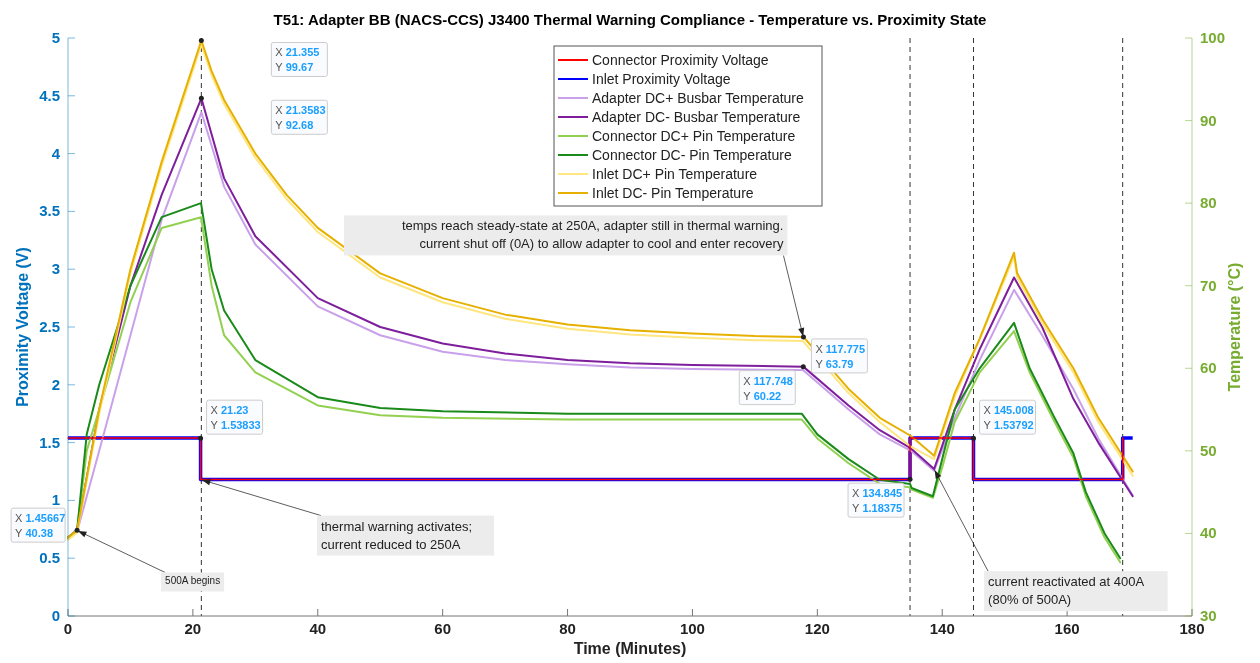 This screenshot has height=663, width=1260. What do you see at coordinates (1208, 368) in the screenshot?
I see `y2-tick-label: 60` at bounding box center [1208, 368].